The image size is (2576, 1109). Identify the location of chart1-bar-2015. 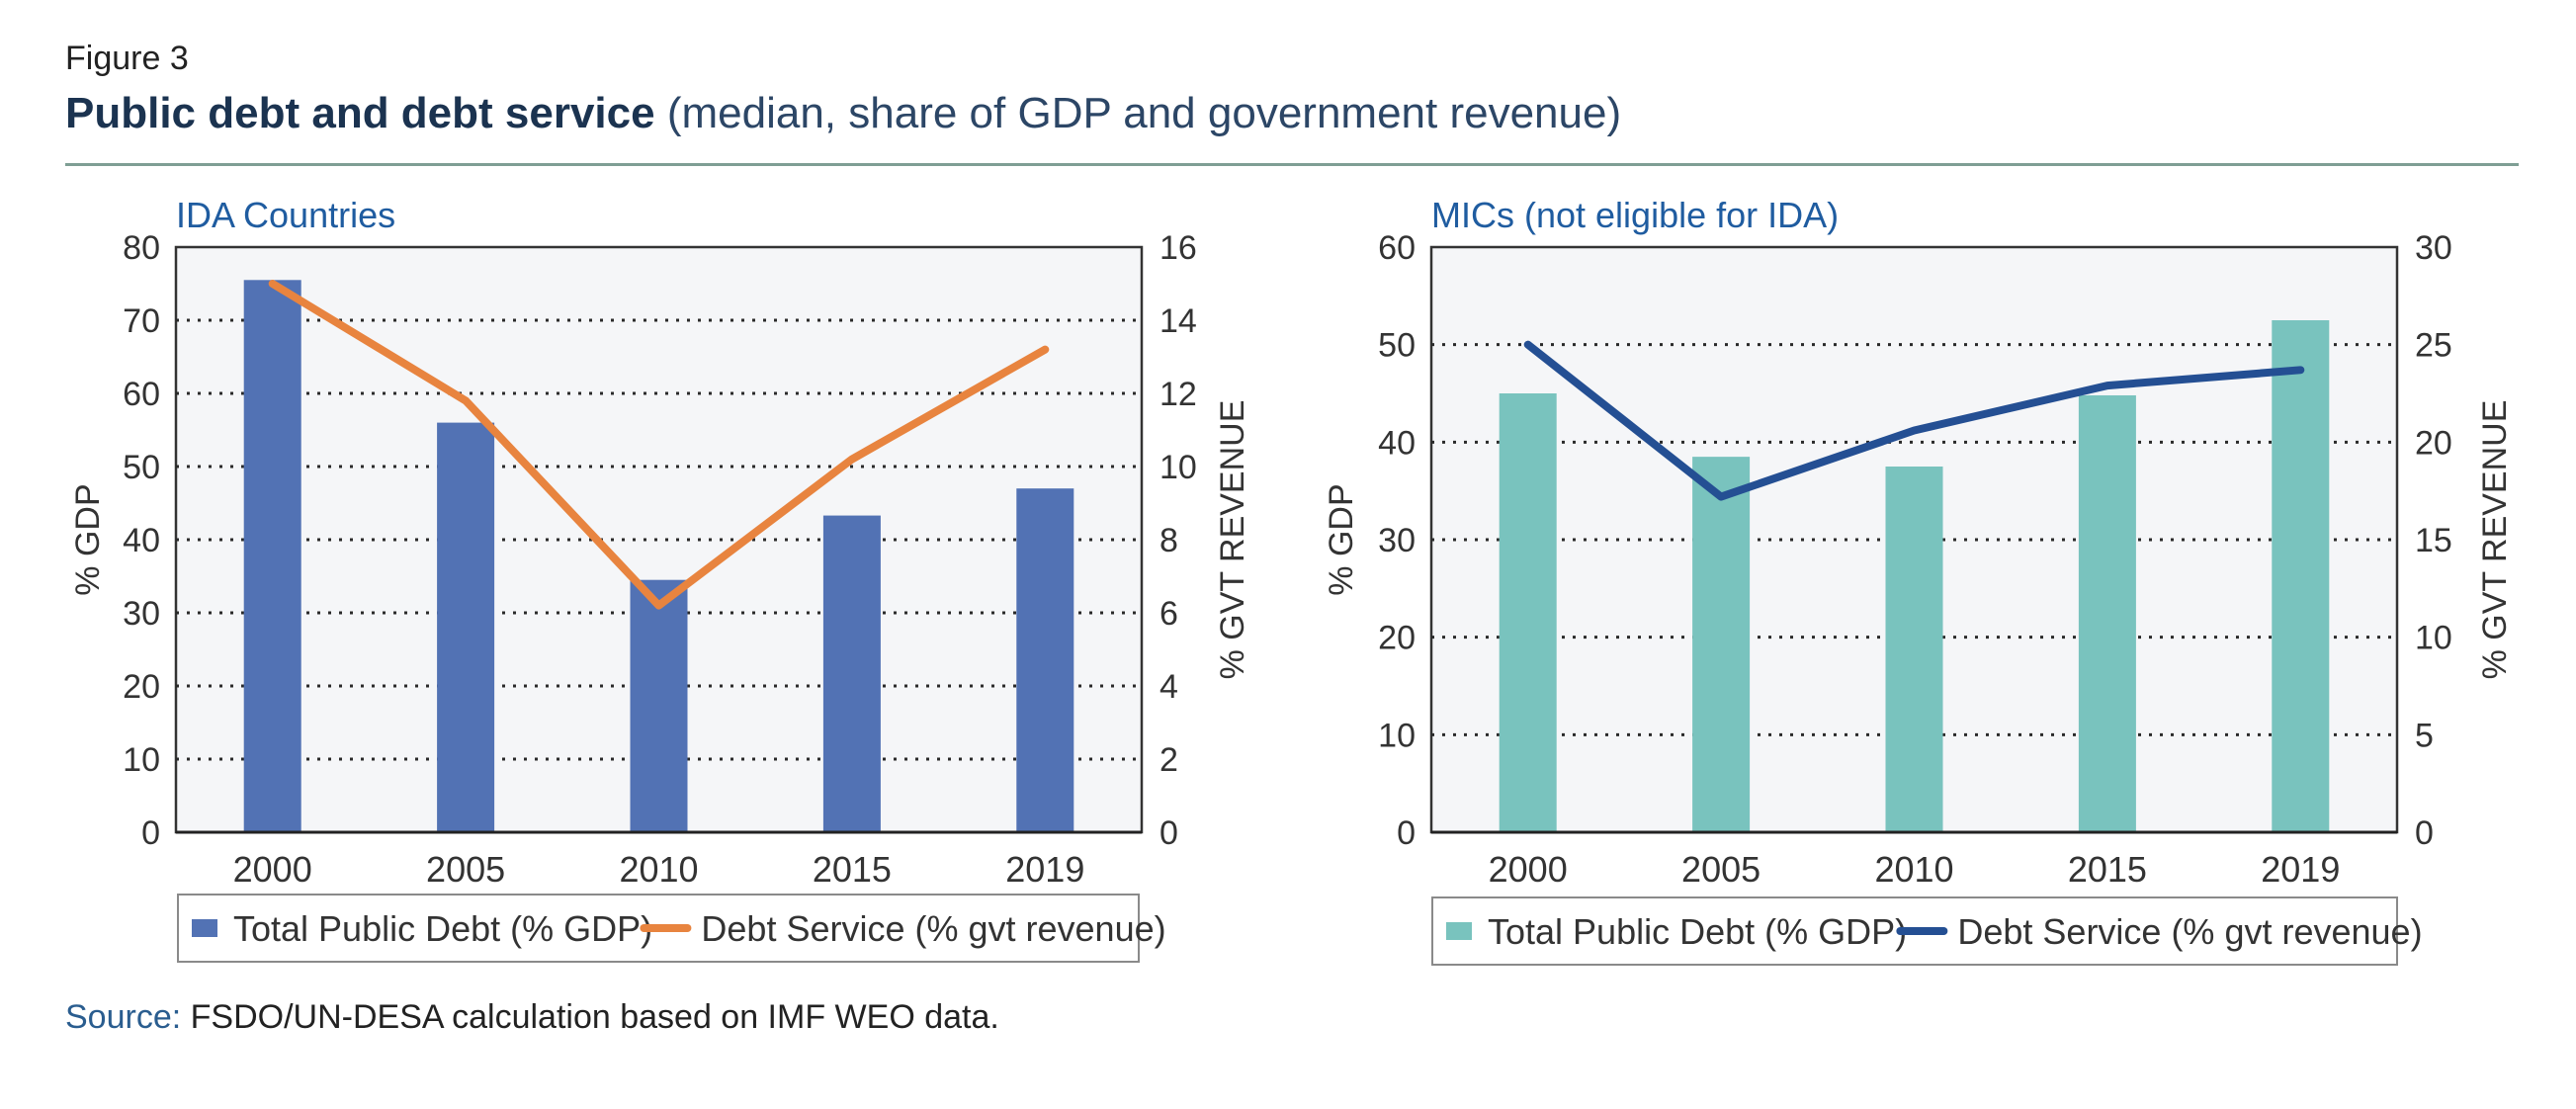
(851, 673).